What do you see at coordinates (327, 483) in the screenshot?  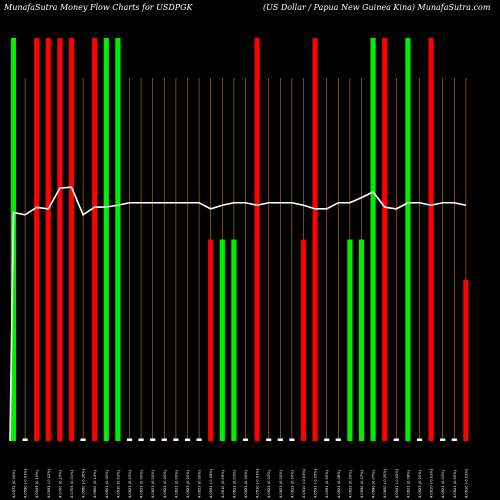 I see `x-tick-label: 4.0591 (0.00%)` at bounding box center [327, 483].